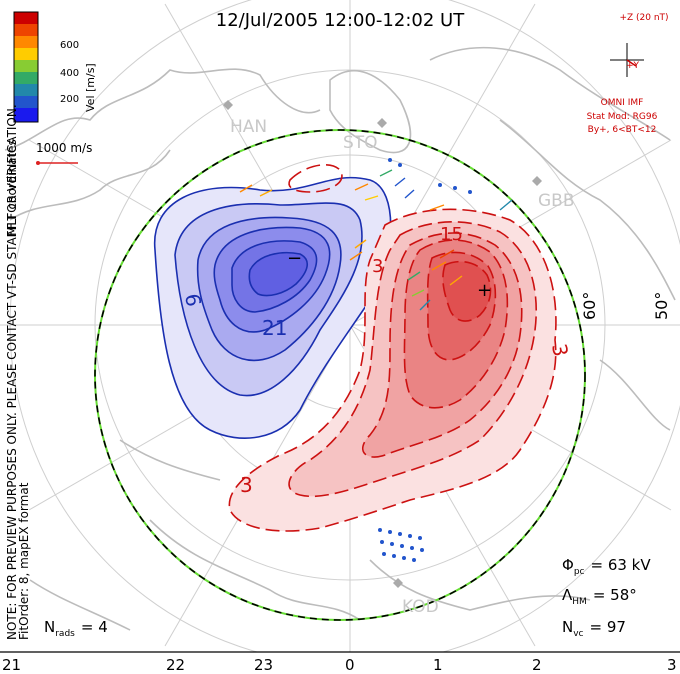 The width and height of the screenshot is (680, 674). What do you see at coordinates (263, 665) in the screenshot?
I see `mlt-tick-23: 23` at bounding box center [263, 665].